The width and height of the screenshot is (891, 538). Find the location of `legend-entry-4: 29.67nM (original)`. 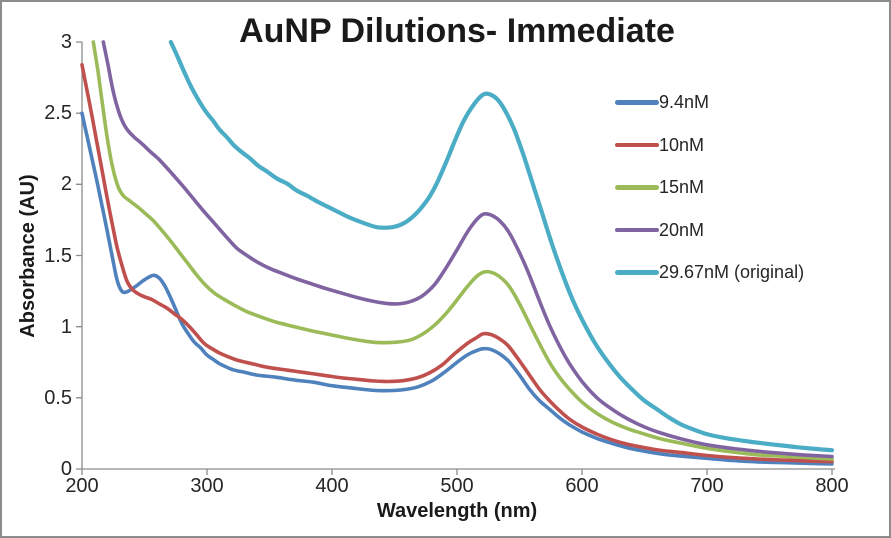

legend-entry-4: 29.67nM (original) is located at coordinates (709, 272).